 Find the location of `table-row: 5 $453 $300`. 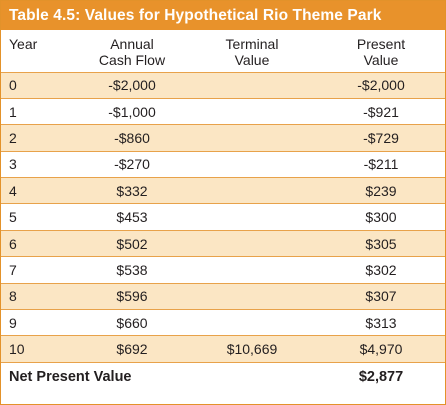

table-row: 5 $453 $300 is located at coordinates (223, 217).